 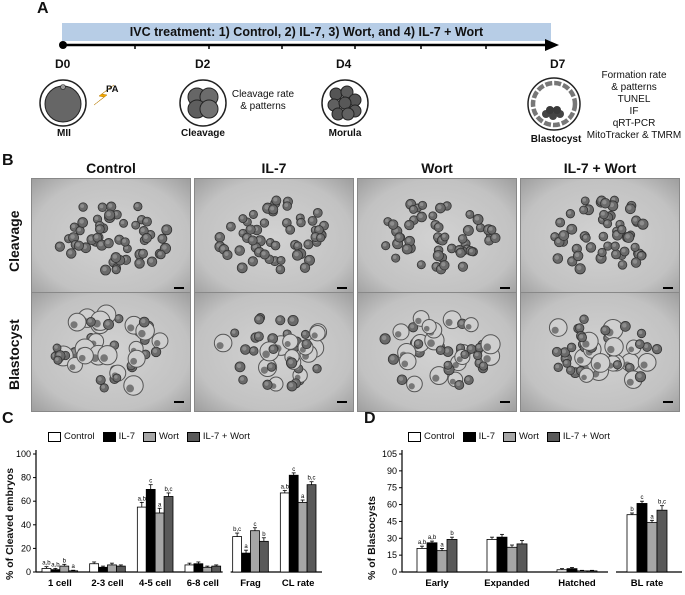 What do you see at coordinates (392, 521) in the screenshot?
I see `y-tick-label: 45` at bounding box center [392, 521].